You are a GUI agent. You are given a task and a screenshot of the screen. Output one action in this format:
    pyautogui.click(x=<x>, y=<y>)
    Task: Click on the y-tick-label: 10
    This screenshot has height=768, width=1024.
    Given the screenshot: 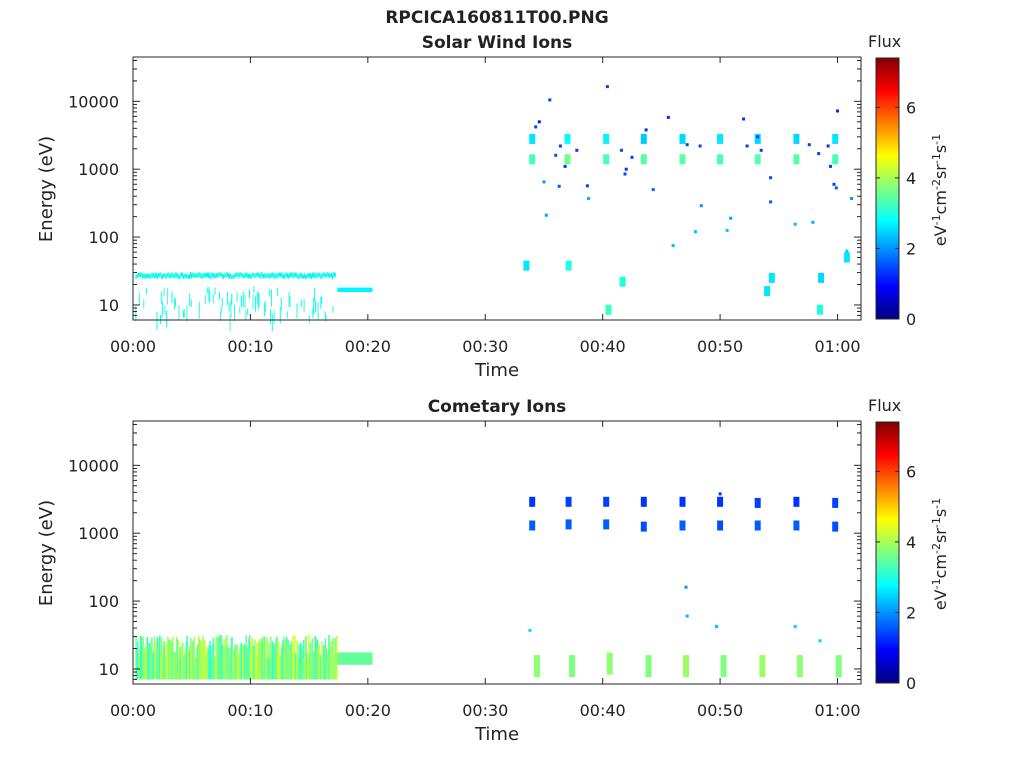 What is the action you would take?
    pyautogui.click(x=109, y=305)
    